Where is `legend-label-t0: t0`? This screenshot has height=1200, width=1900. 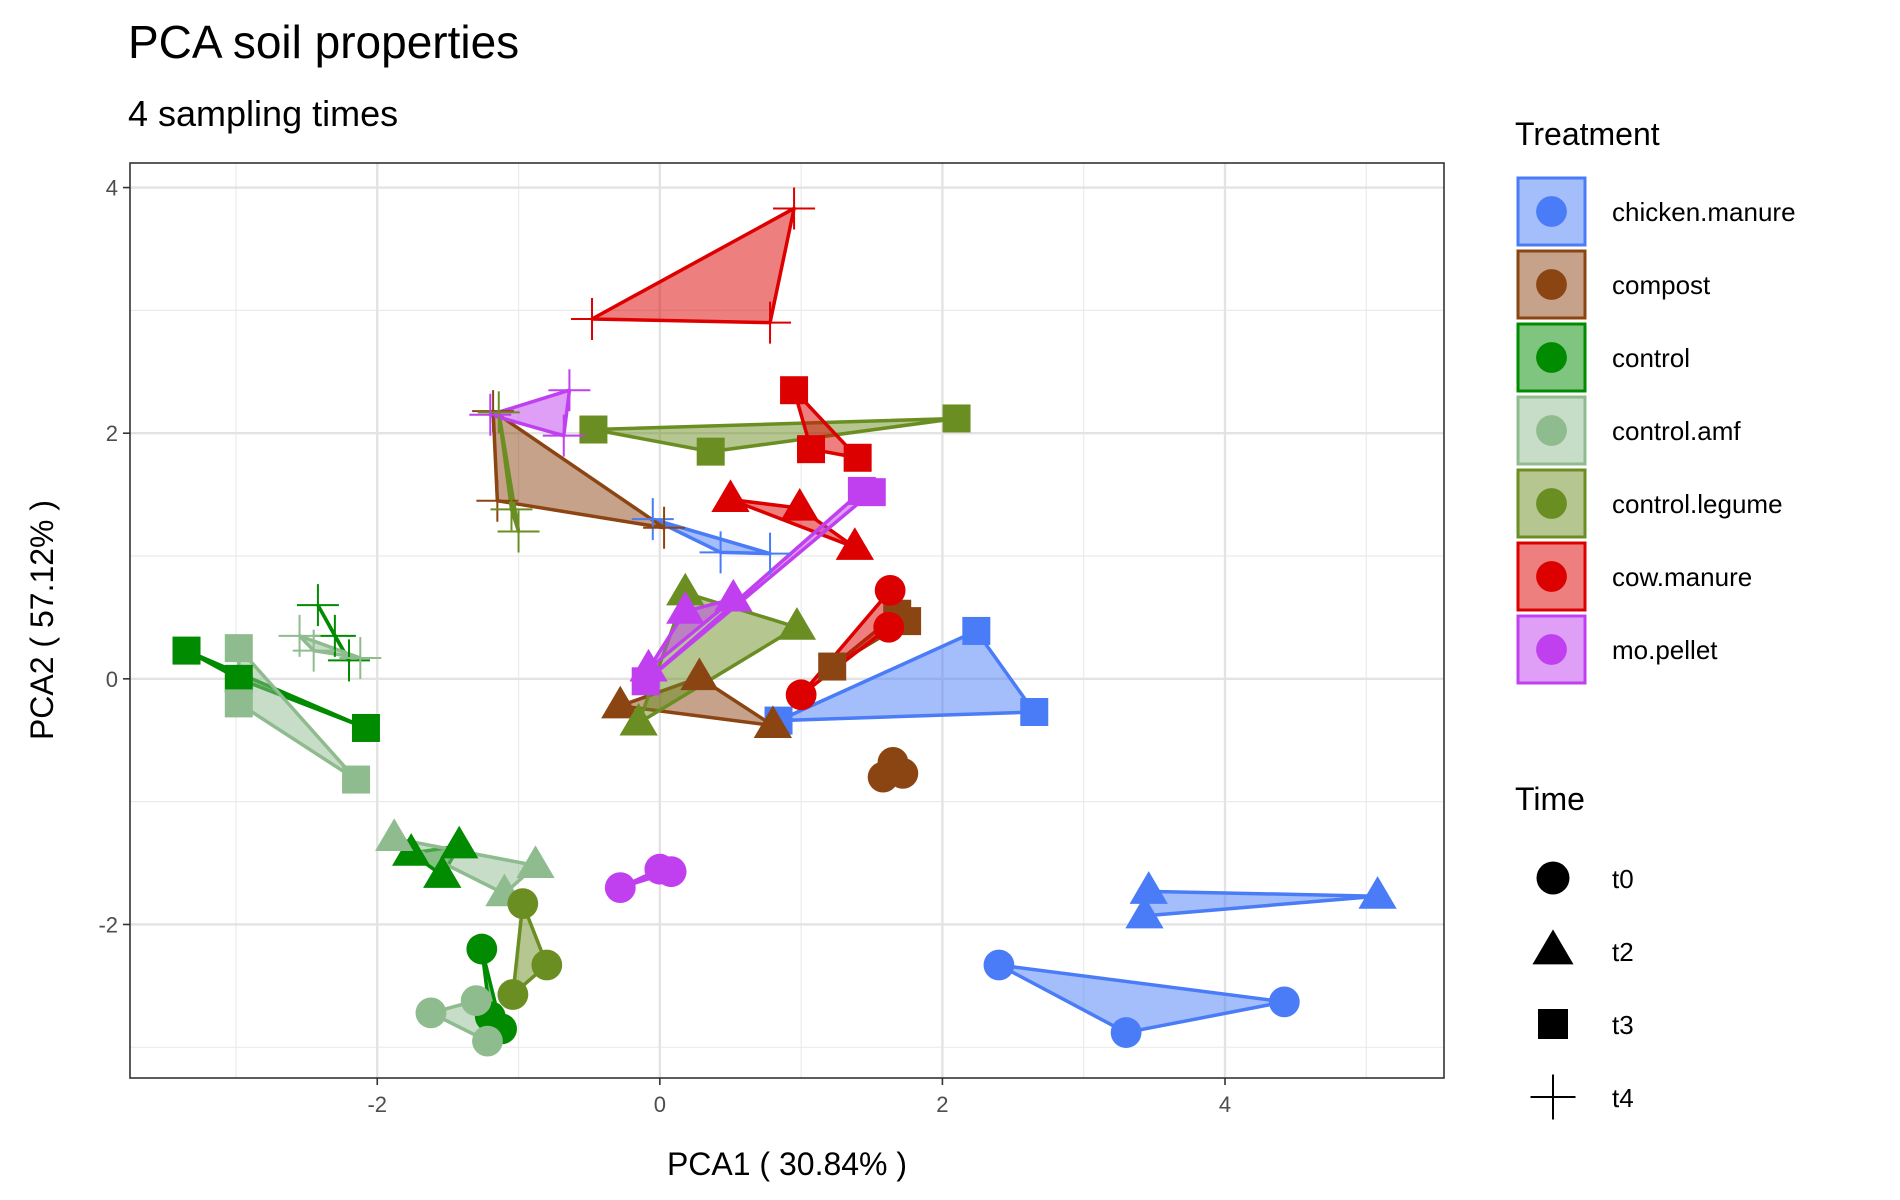
legend-label-t0: t0 is located at coordinates (1623, 879).